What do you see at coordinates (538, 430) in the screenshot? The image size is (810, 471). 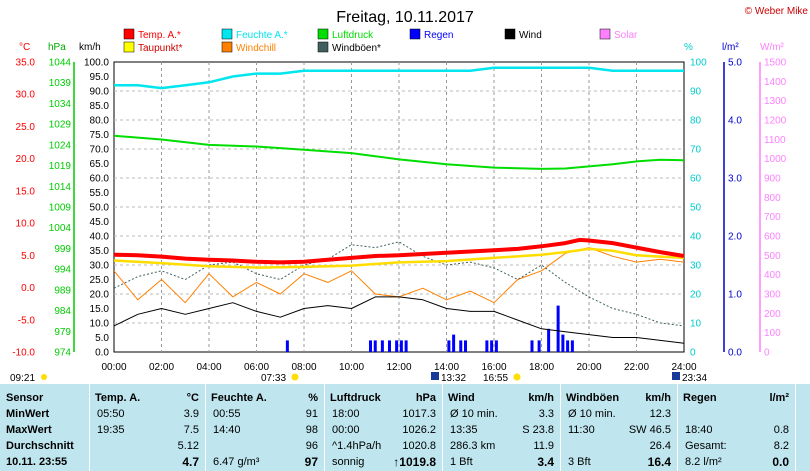 I see `stats-value: S 23.8` at bounding box center [538, 430].